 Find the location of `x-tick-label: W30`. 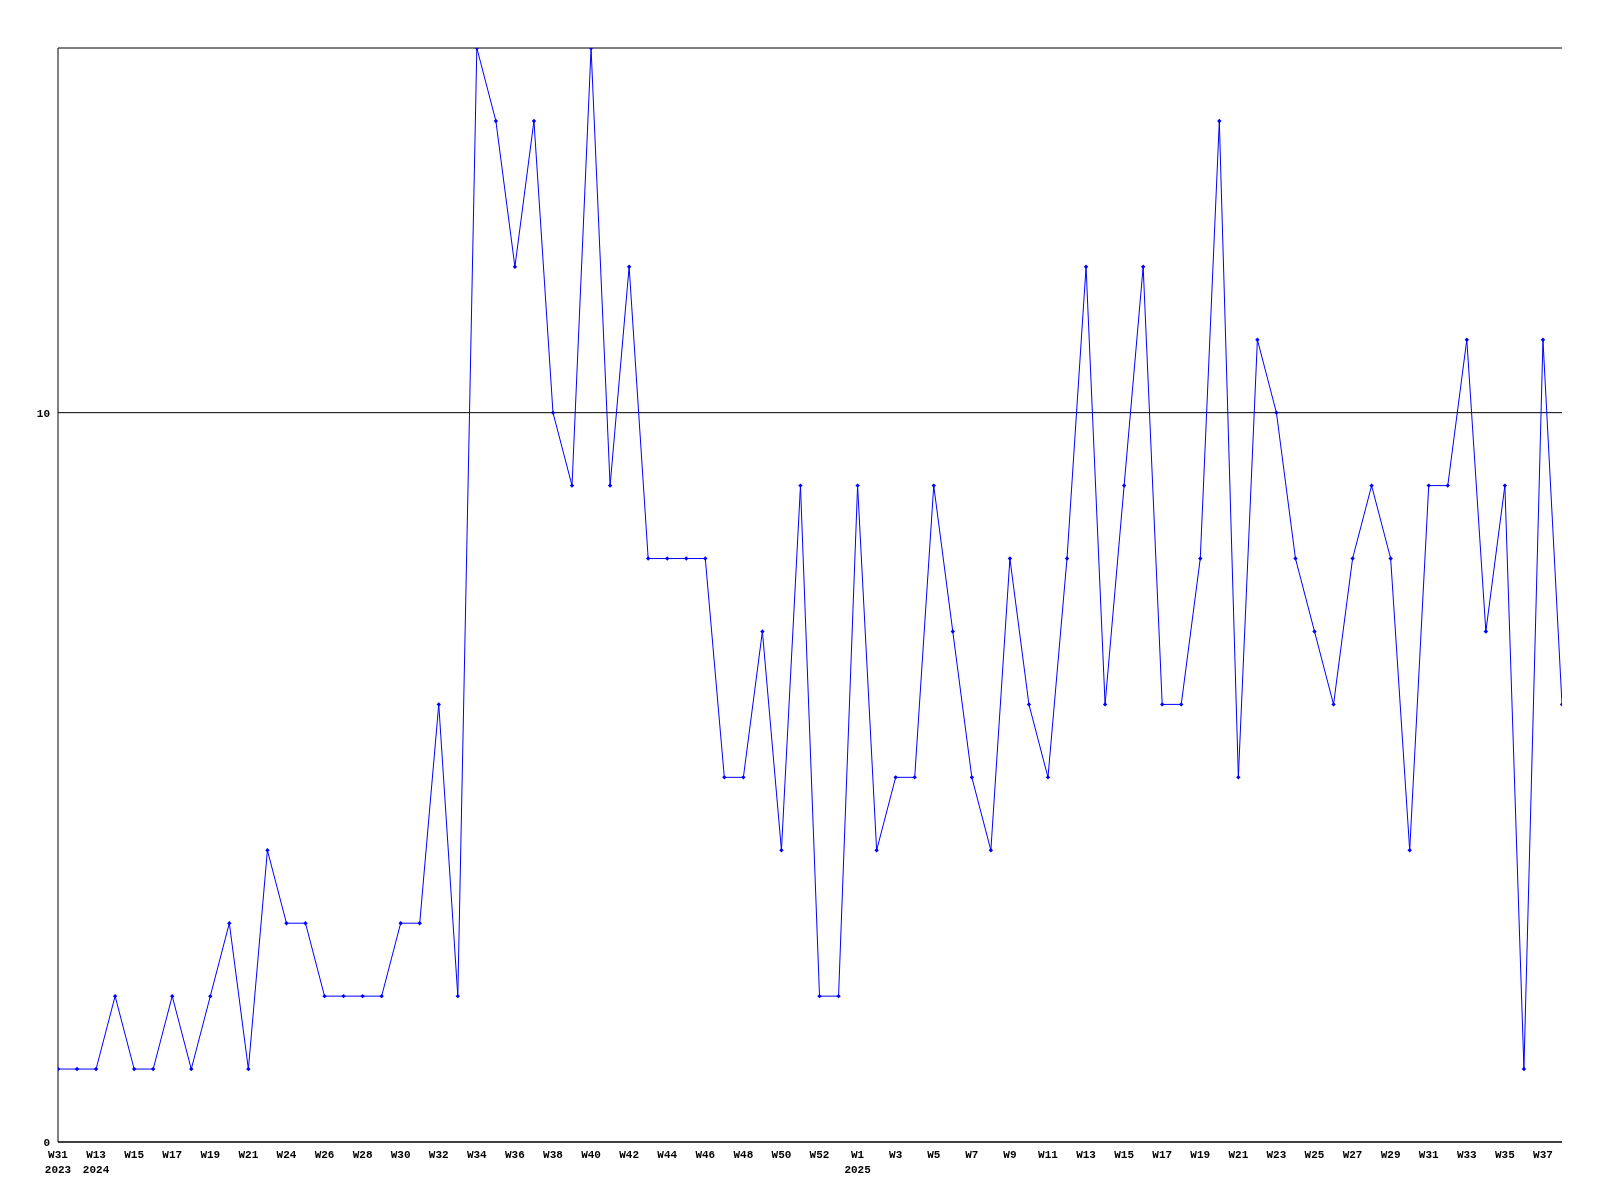

x-tick-label: W30 is located at coordinates (400, 1155).